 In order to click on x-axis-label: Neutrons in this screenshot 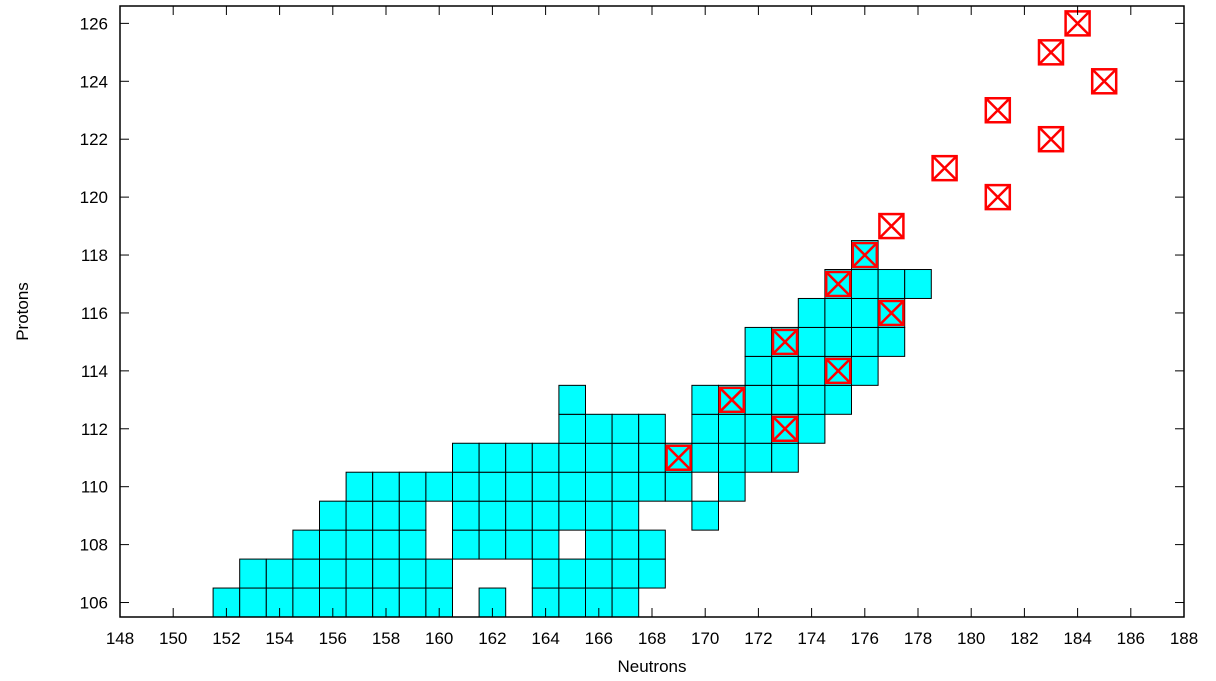, I will do `click(652, 666)`.